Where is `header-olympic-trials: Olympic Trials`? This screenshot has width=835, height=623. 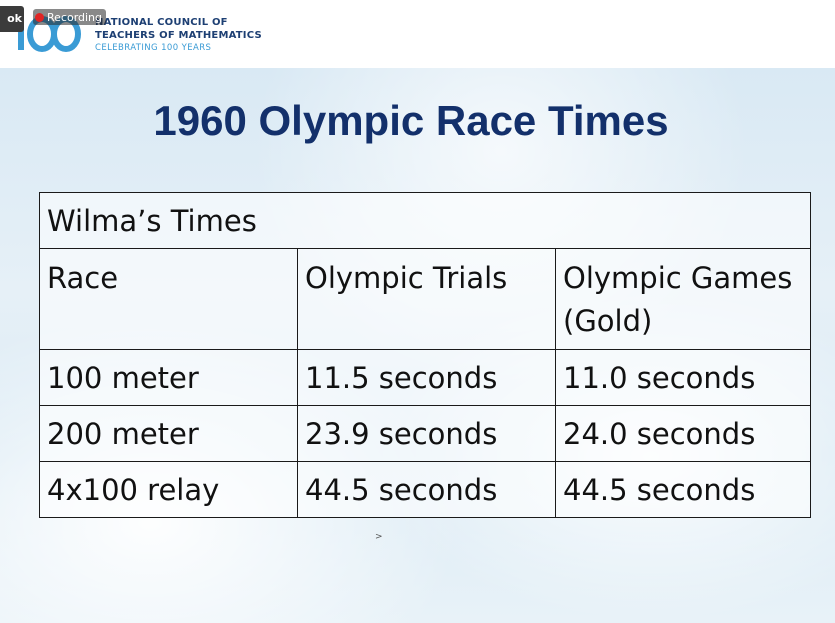 header-olympic-trials: Olympic Trials is located at coordinates (426, 299).